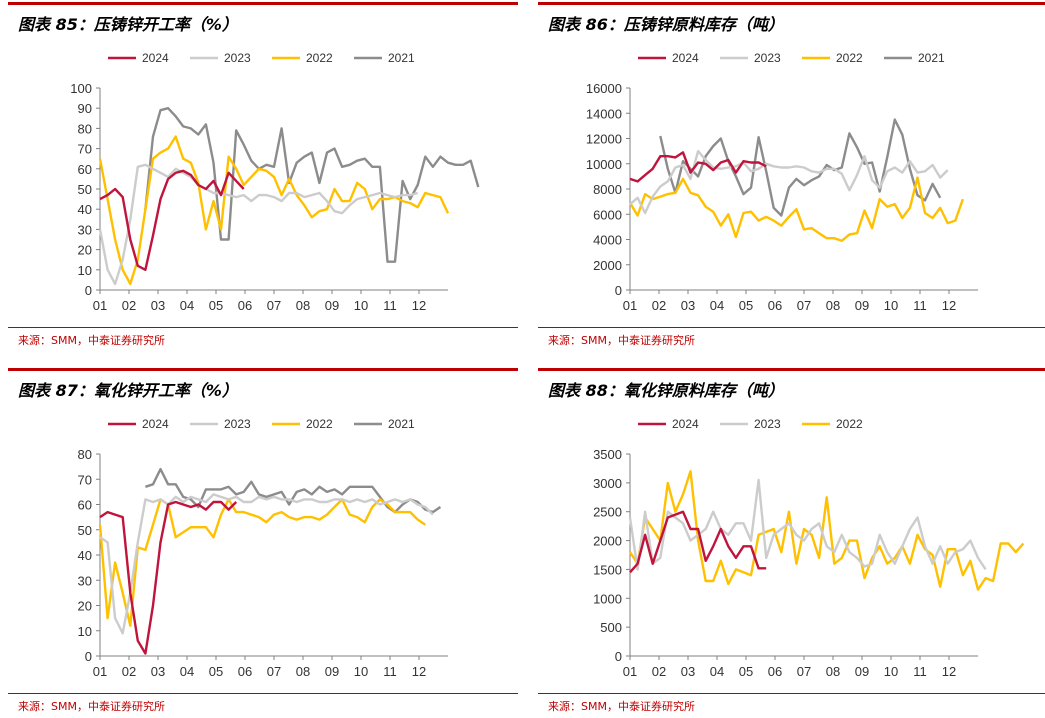 This screenshot has height=718, width=1045. I want to click on y-tick-label: 60, so click(85, 169).